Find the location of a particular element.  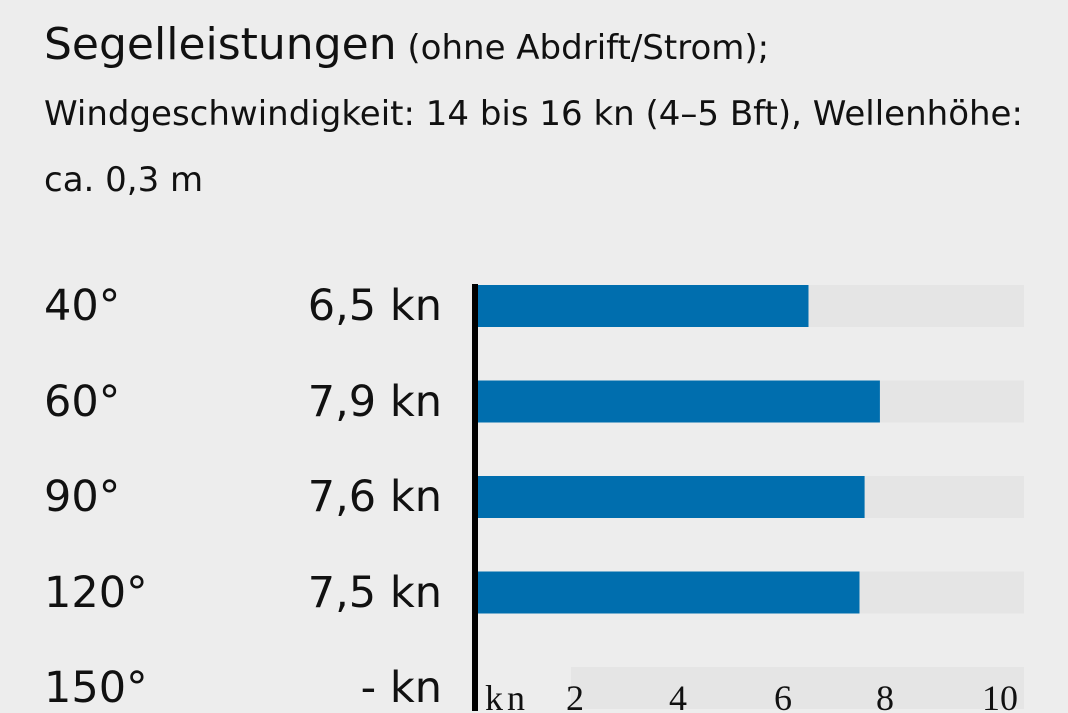

category-label: 90° is located at coordinates (82, 497).